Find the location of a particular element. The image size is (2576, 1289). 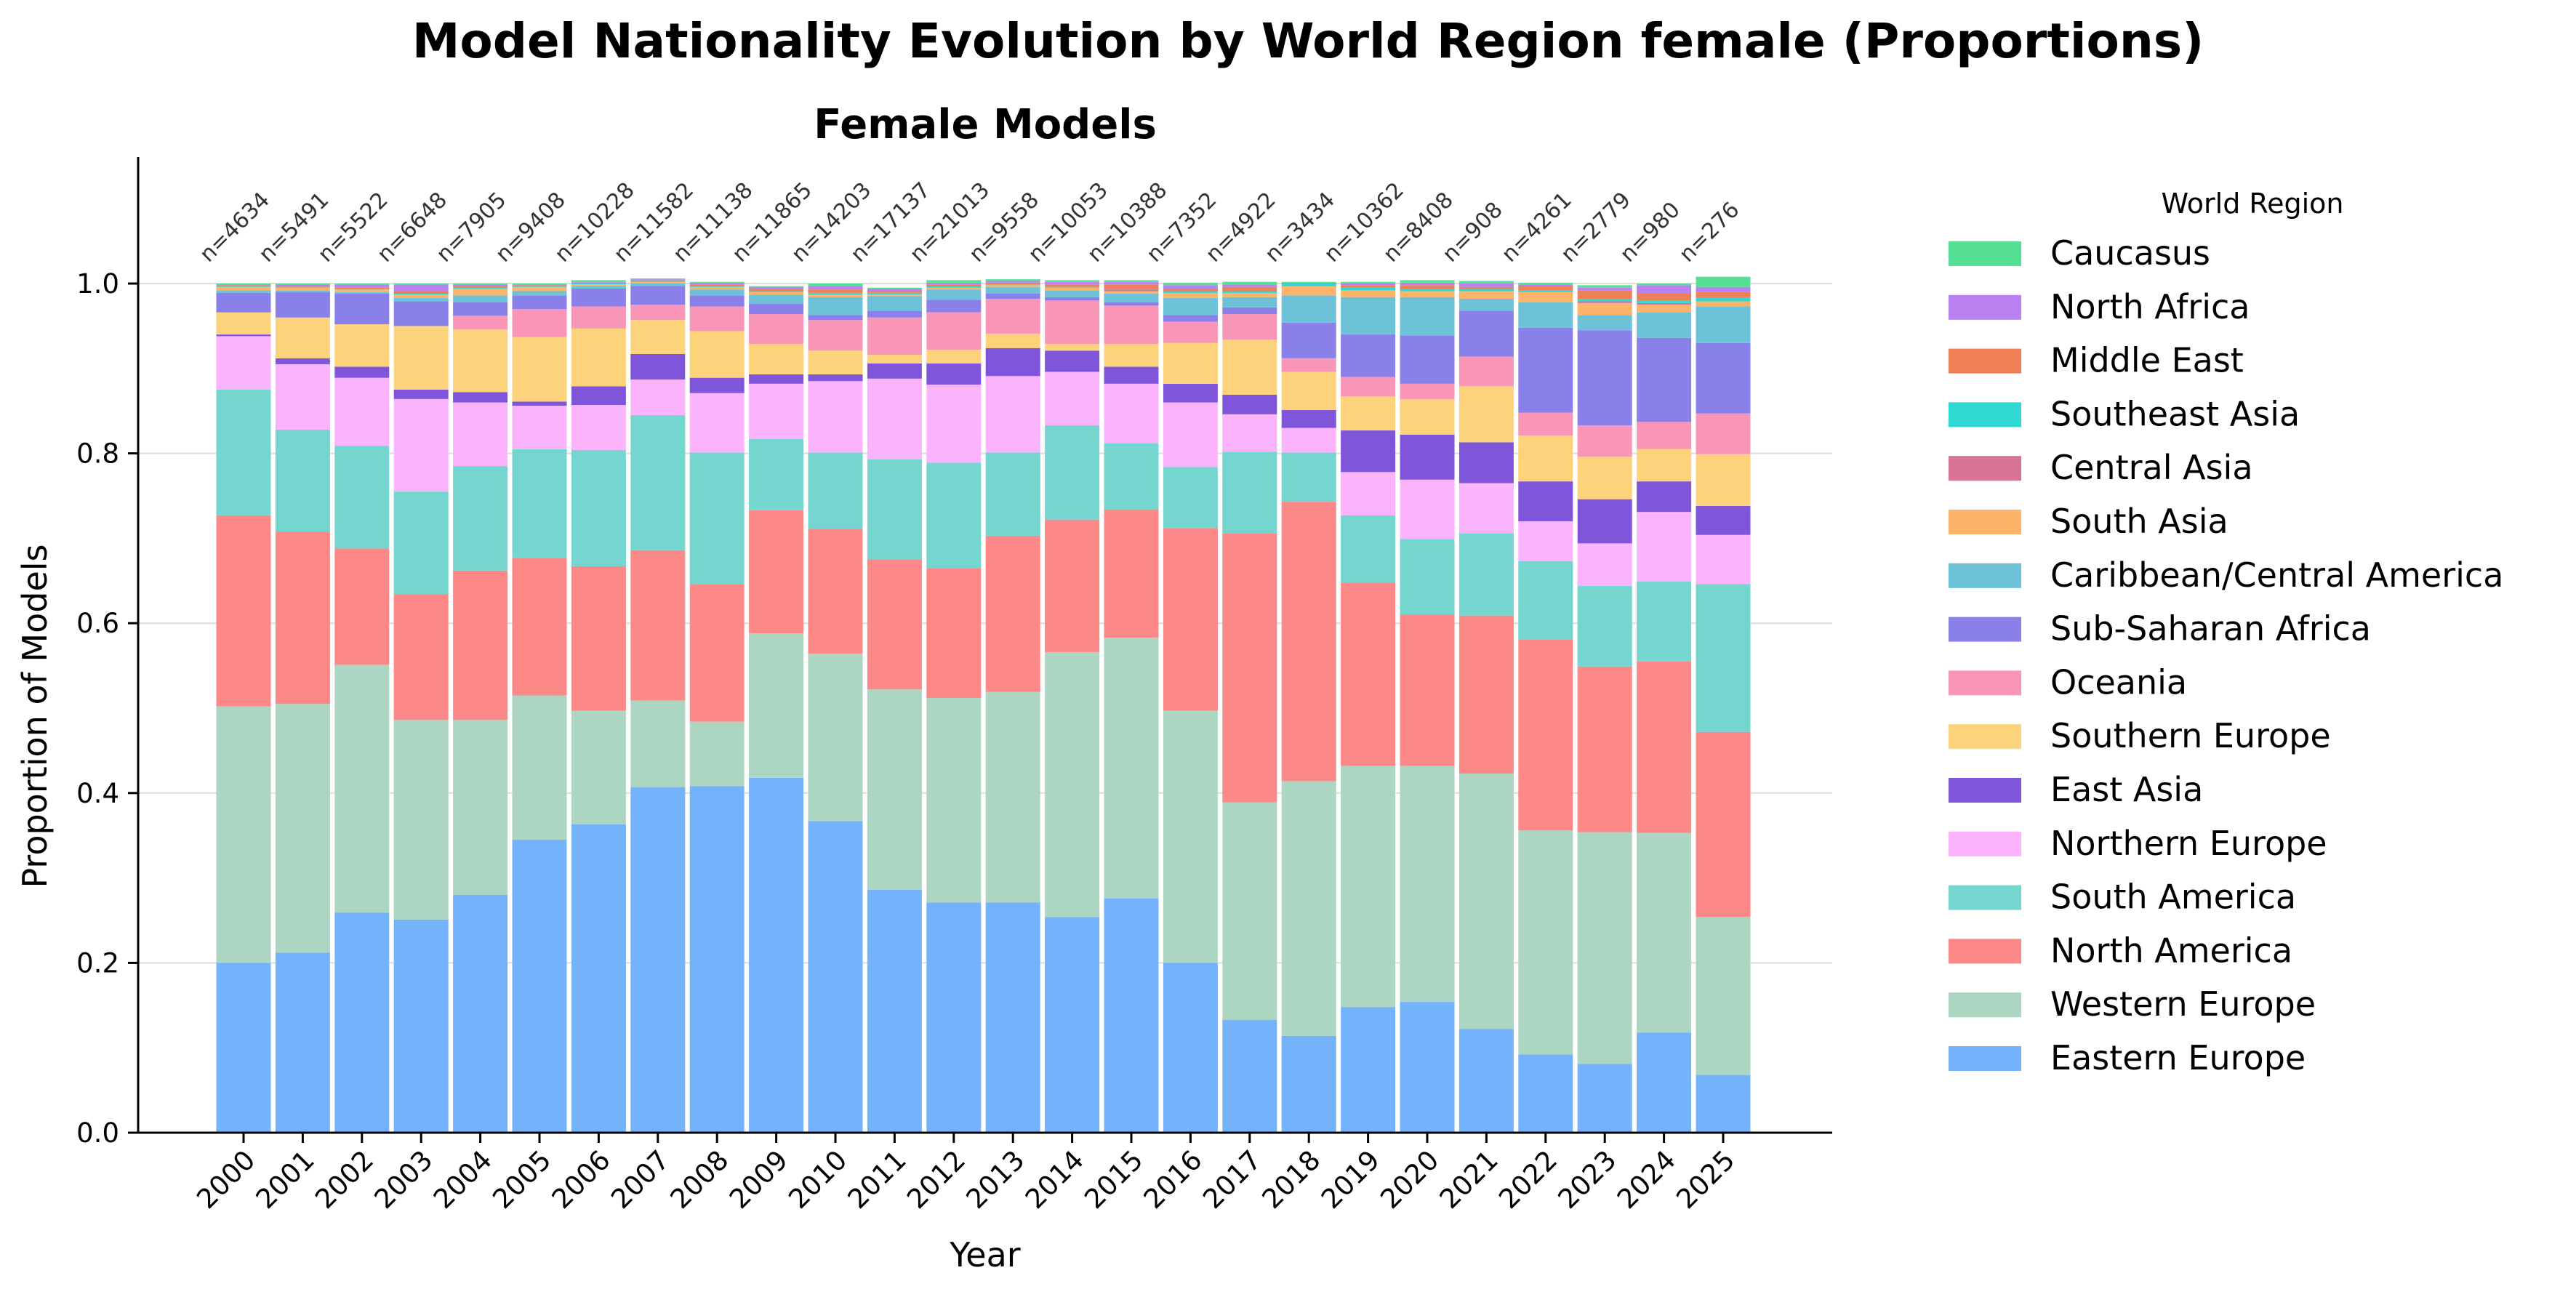

x-tick-label: 2017 is located at coordinates (1232, 1179).